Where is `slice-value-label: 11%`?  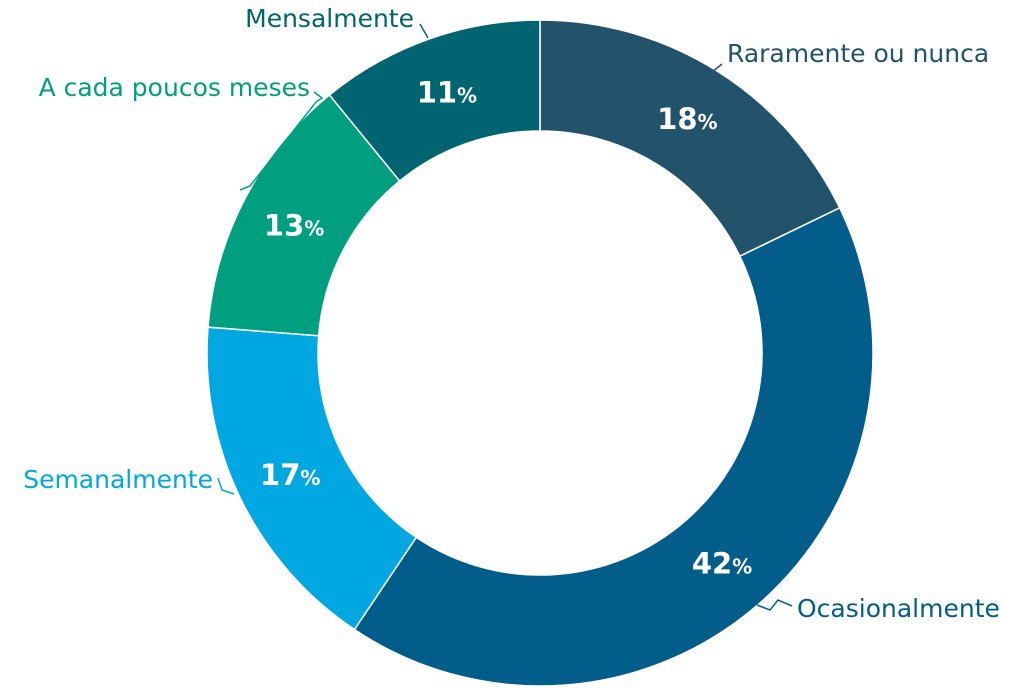
slice-value-label: 11% is located at coordinates (447, 93).